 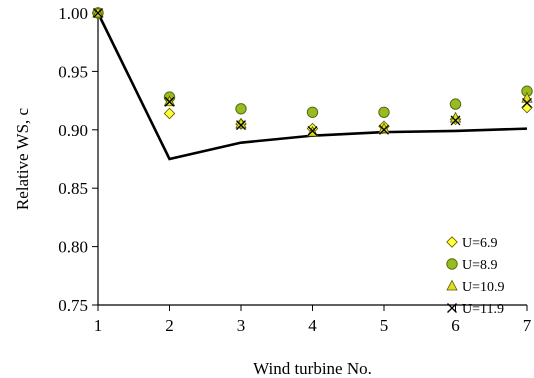 I want to click on legend-label: U=11.9, so click(x=483, y=309).